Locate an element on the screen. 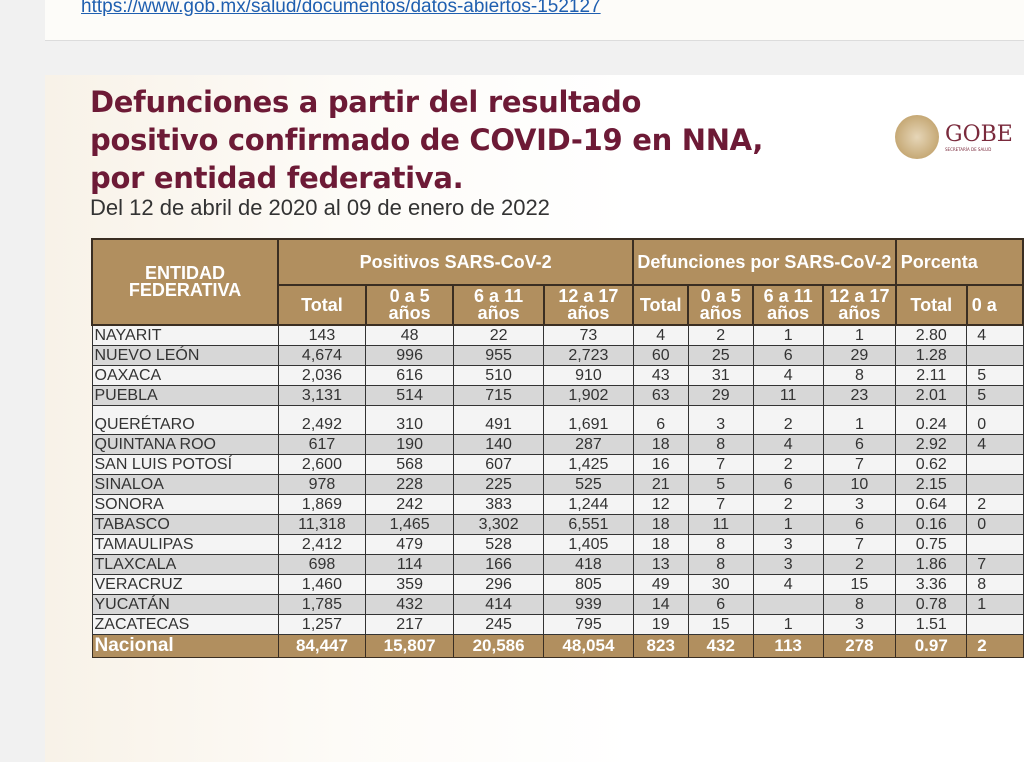 The image size is (1024, 762). value-cell: 15 is located at coordinates (859, 584).